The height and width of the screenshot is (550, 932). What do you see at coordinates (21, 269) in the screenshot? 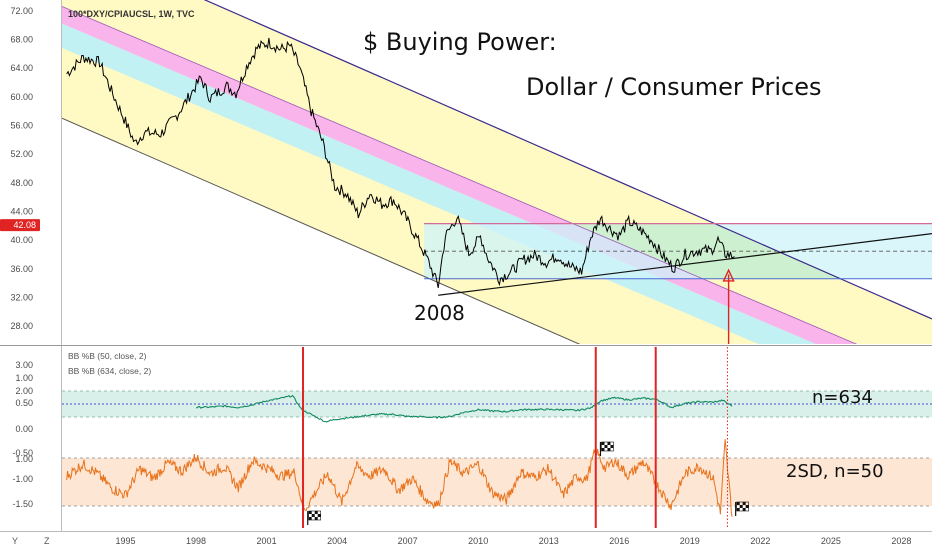
I see `y-tick-label: 36.00` at bounding box center [21, 269].